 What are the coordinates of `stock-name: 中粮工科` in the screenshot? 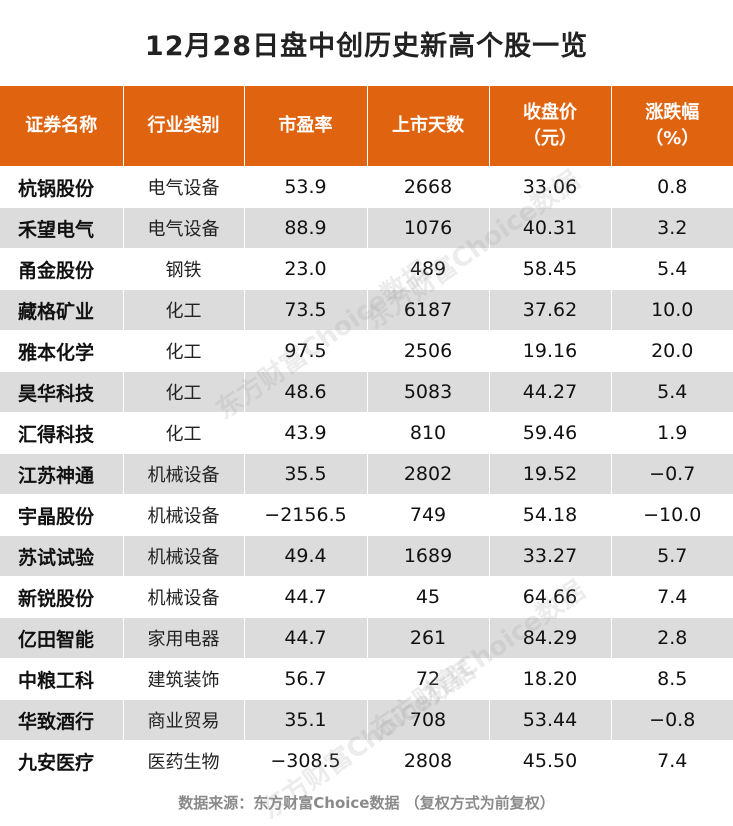 It's located at (61, 679).